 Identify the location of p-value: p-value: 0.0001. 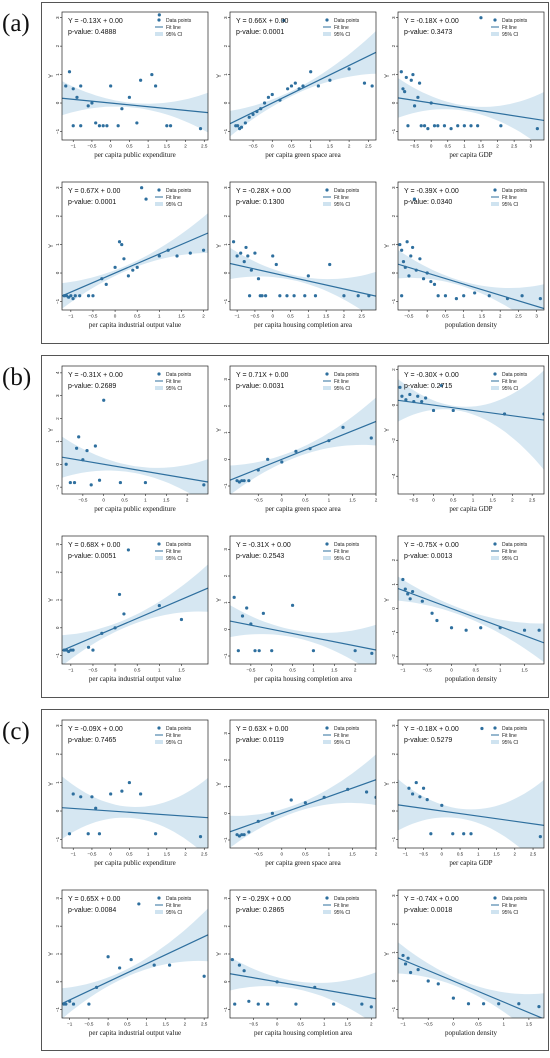
(92, 202).